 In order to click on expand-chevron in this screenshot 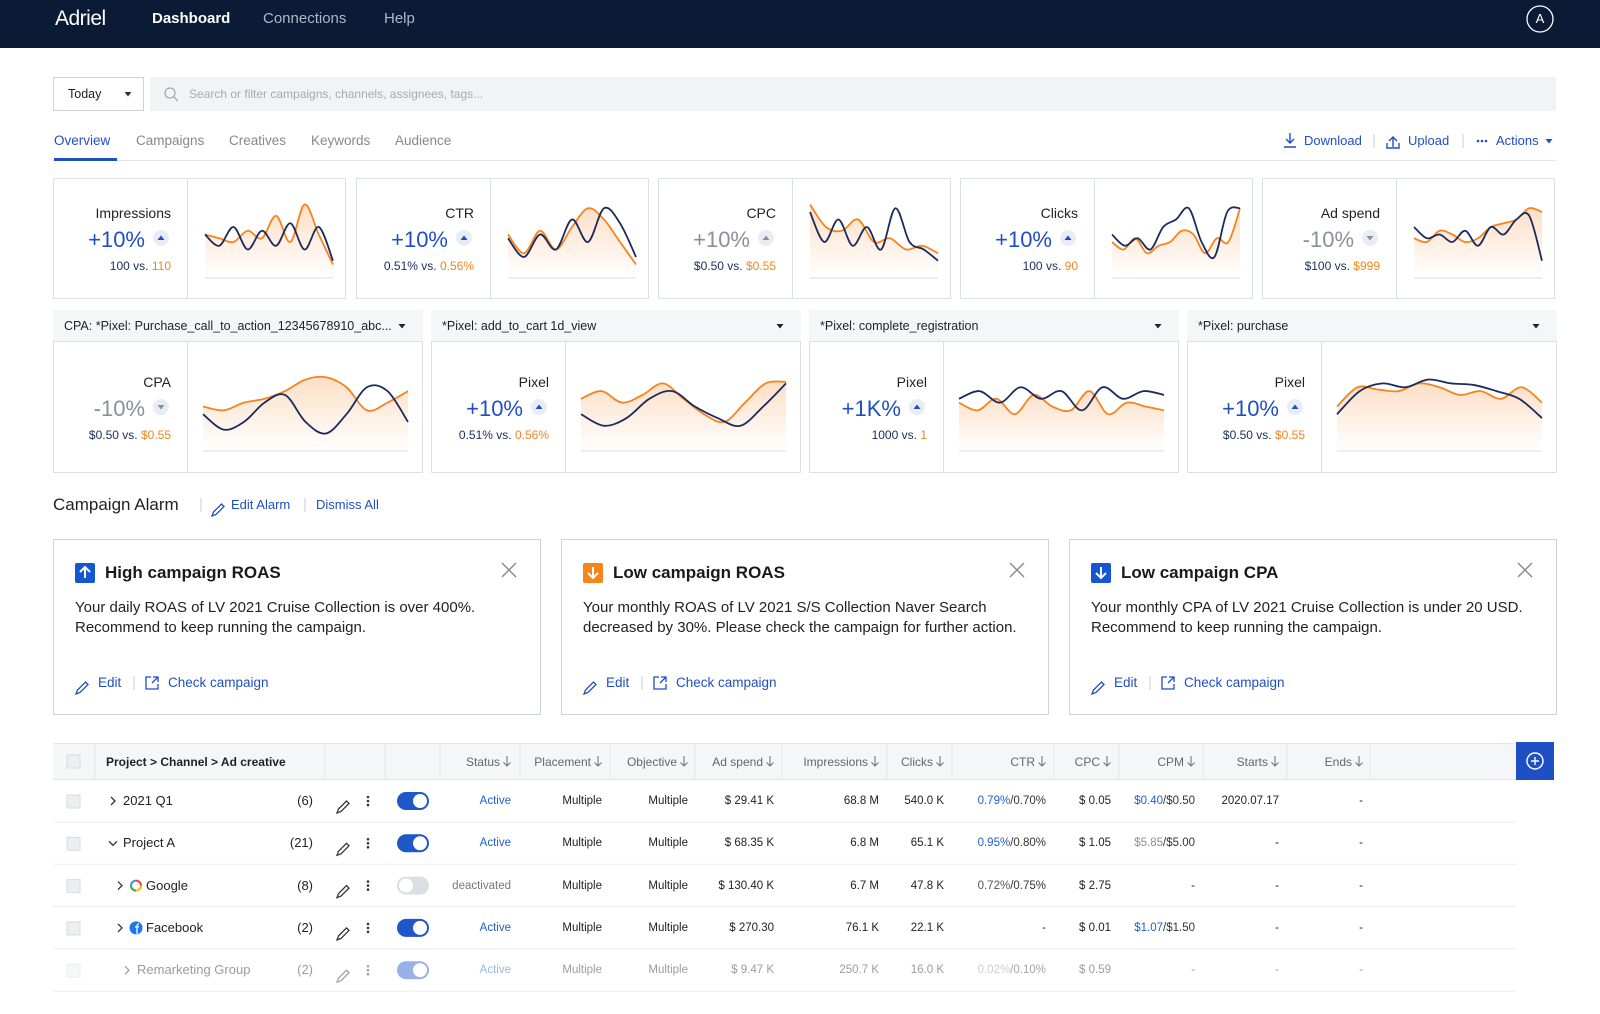, I will do `click(113, 843)`.